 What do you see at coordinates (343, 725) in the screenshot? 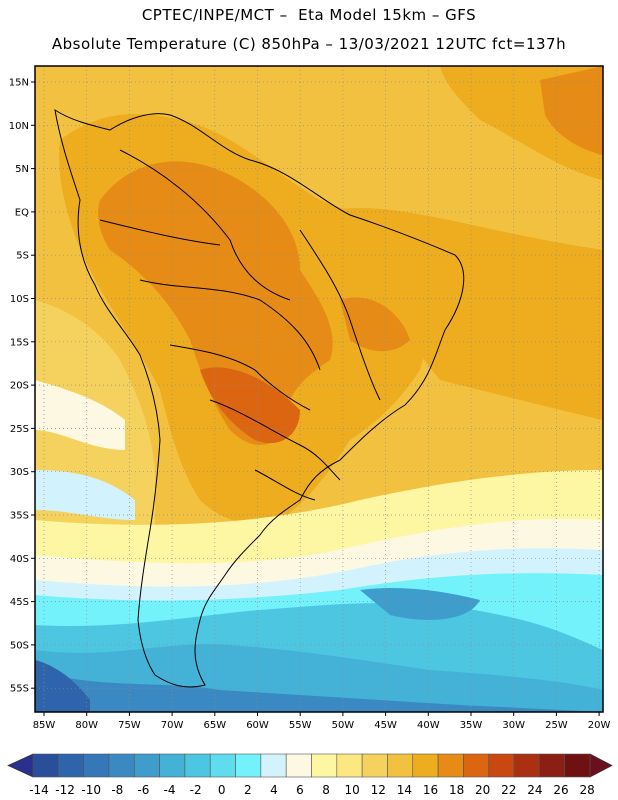
I see `lon-label: 50W` at bounding box center [343, 725].